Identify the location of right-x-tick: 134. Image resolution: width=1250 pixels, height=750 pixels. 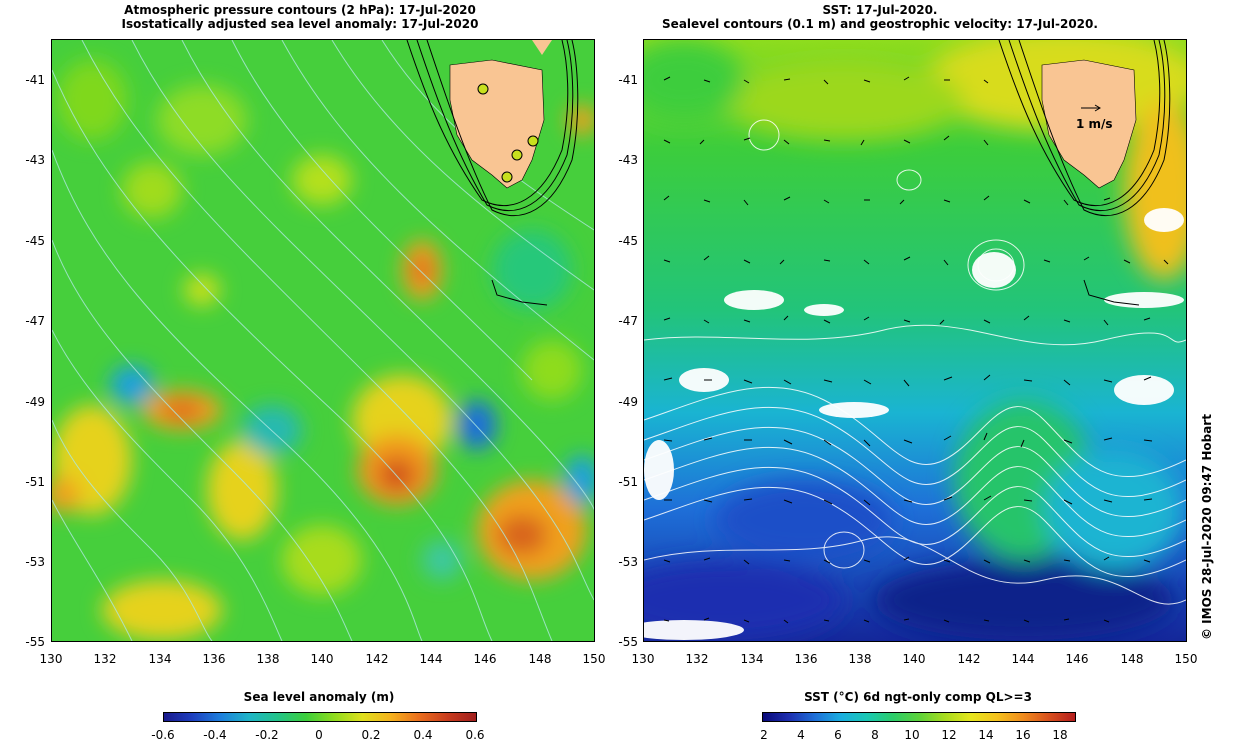
(752, 659).